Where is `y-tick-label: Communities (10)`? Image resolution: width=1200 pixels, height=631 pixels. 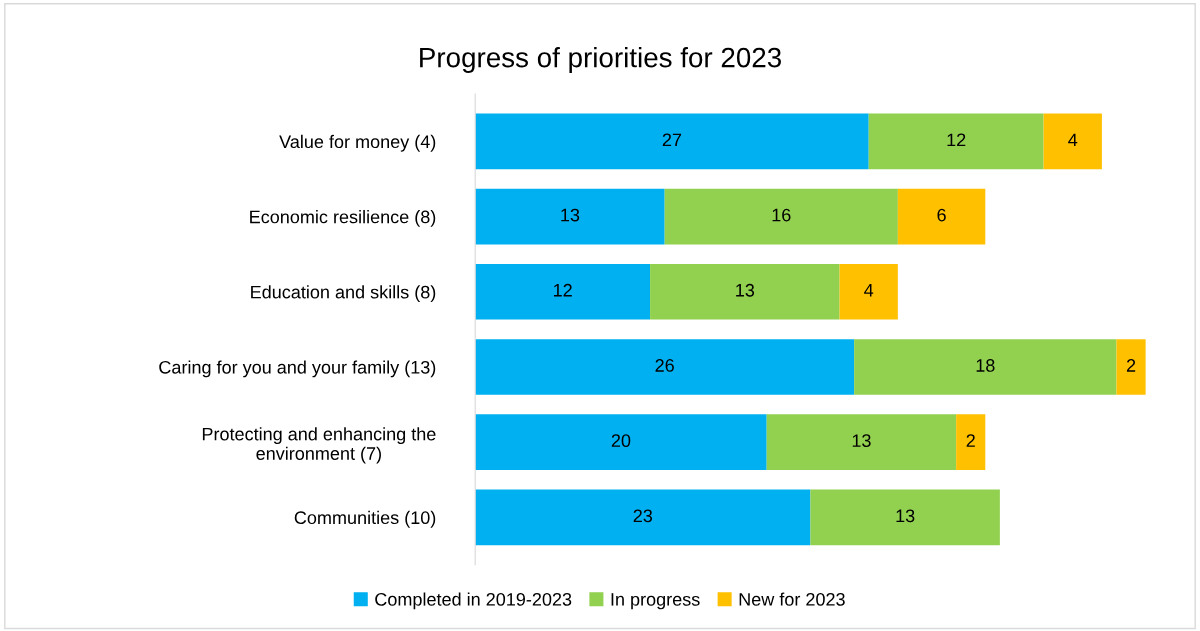 y-tick-label: Communities (10) is located at coordinates (365, 519).